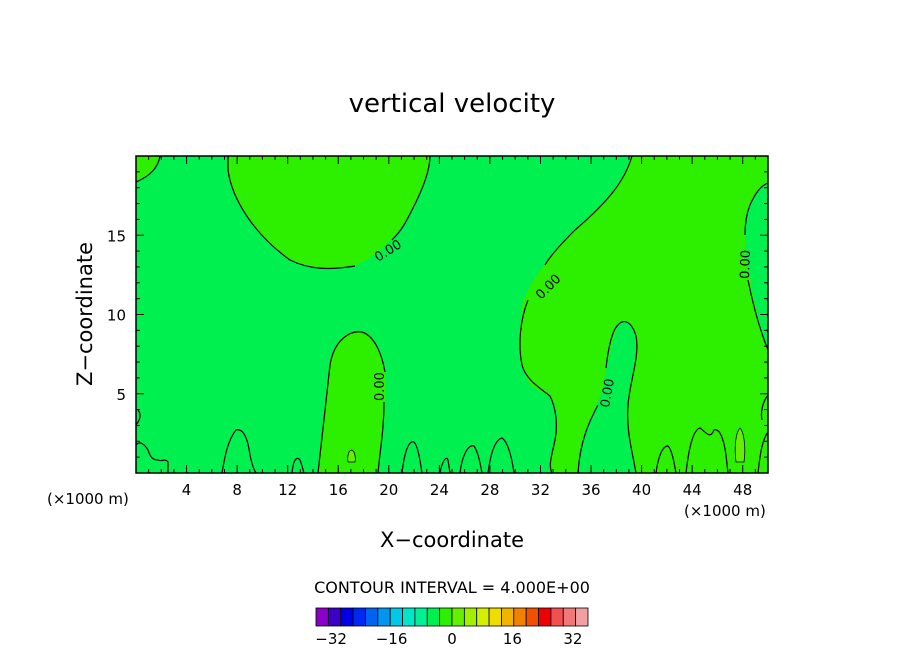  I want to click on x-tick-label: 32, so click(540, 490).